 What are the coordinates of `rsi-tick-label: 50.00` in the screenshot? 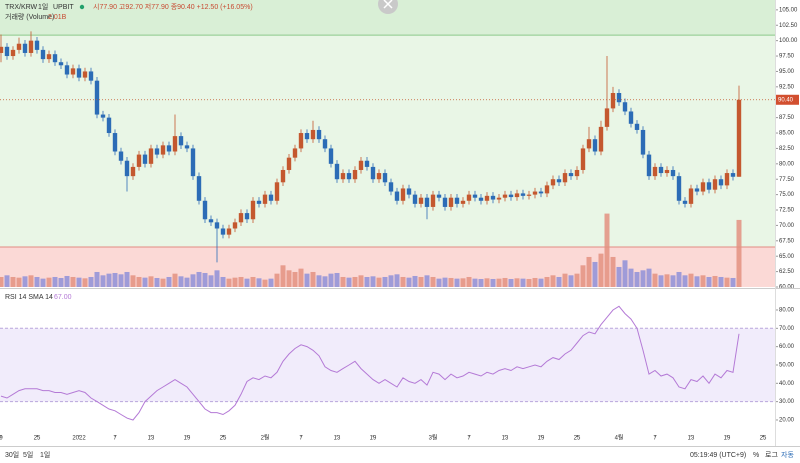 It's located at (787, 366).